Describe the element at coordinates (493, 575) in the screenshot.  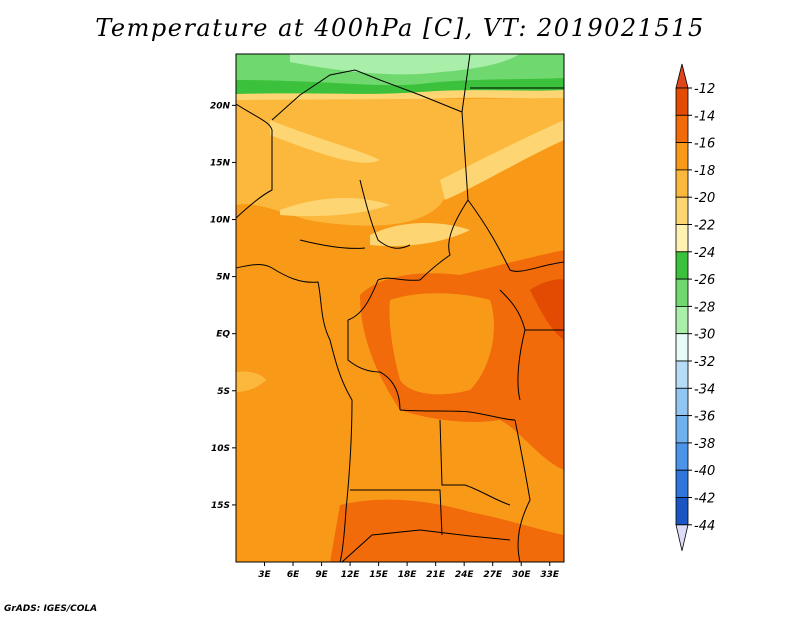
I see `lon-tick-label: 27E` at that location.